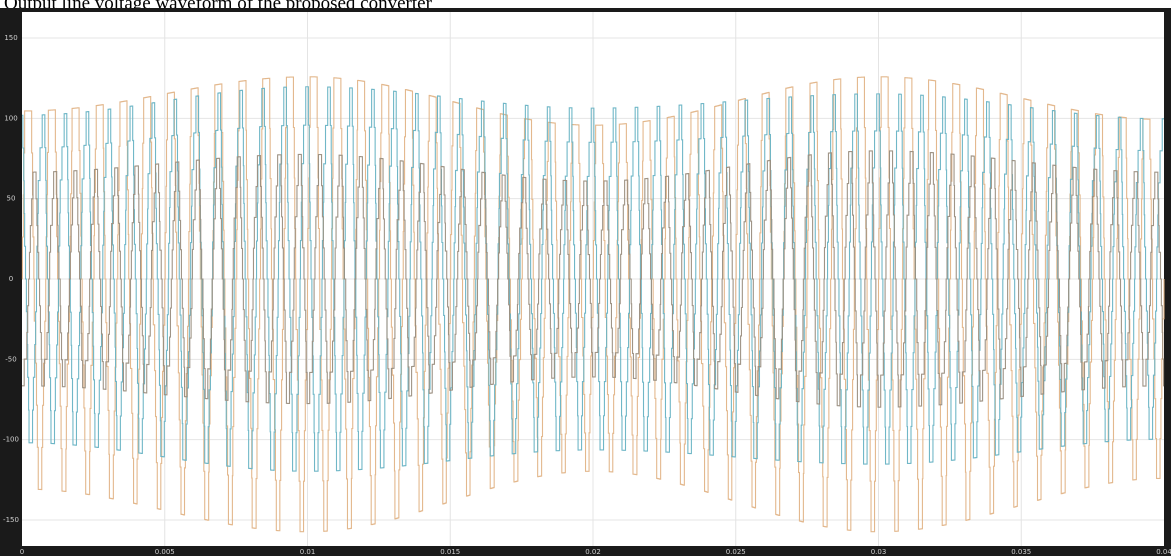  I want to click on y-tick-label: 100, so click(10, 118).